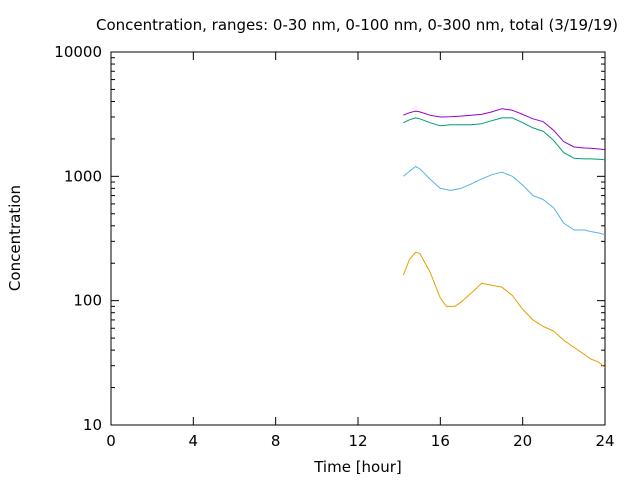 The width and height of the screenshot is (640, 480). What do you see at coordinates (440, 441) in the screenshot?
I see `x-tick-label: 16` at bounding box center [440, 441].